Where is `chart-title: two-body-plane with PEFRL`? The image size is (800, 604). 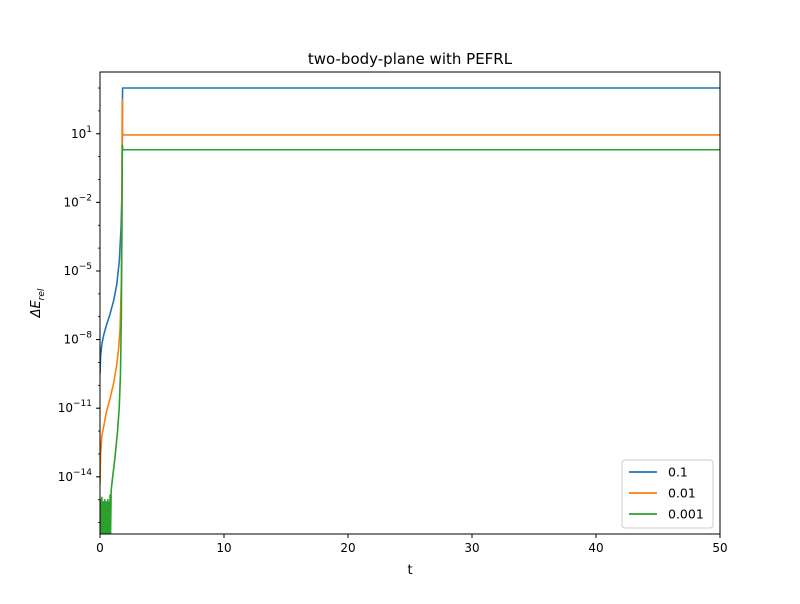
chart-title: two-body-plane with PEFRL is located at coordinates (410, 59).